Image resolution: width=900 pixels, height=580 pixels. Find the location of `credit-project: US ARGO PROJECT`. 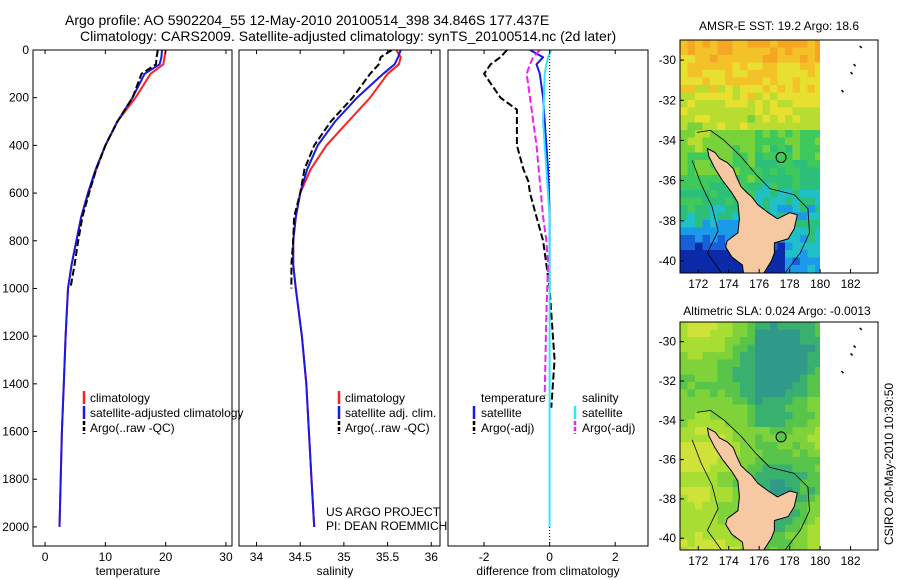

credit-project: US ARGO PROJECT is located at coordinates (383, 512).